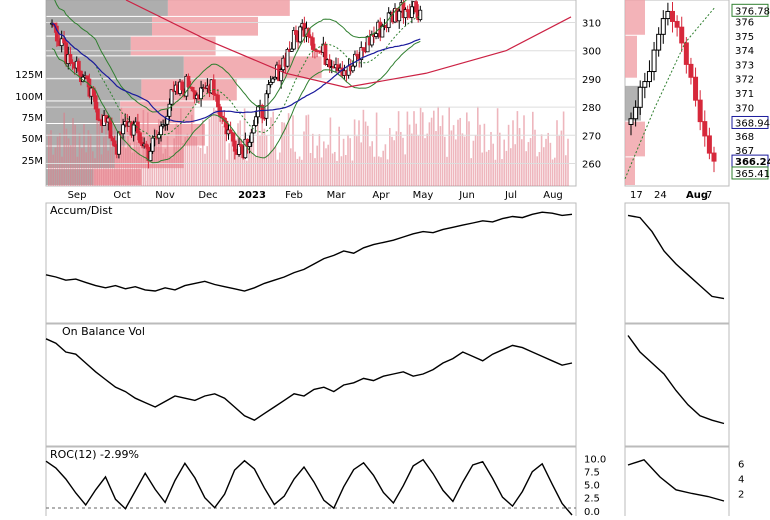 The image size is (770, 520). What do you see at coordinates (294, 195) in the screenshot?
I see `time-tick-label: Feb` at bounding box center [294, 195].